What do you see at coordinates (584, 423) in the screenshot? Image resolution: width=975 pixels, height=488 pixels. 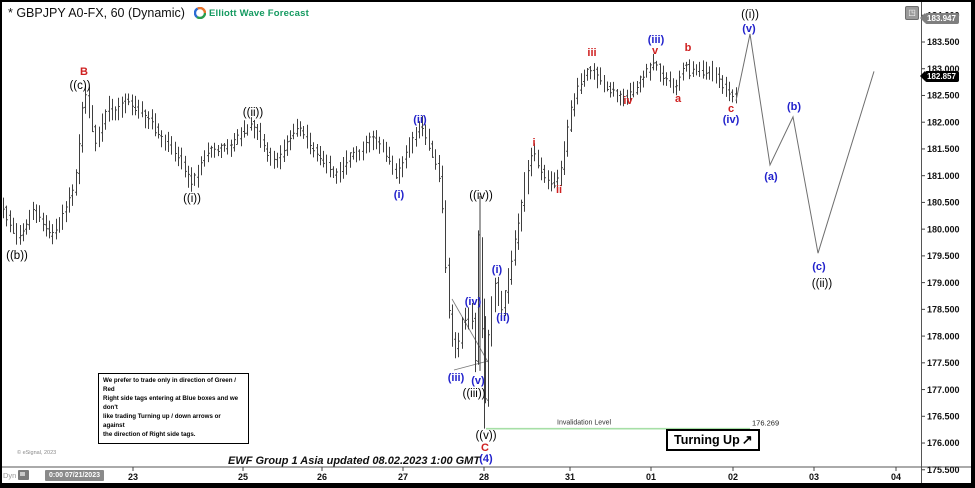 I see `invalidation-level-label: Invalidation Level` at bounding box center [584, 423].